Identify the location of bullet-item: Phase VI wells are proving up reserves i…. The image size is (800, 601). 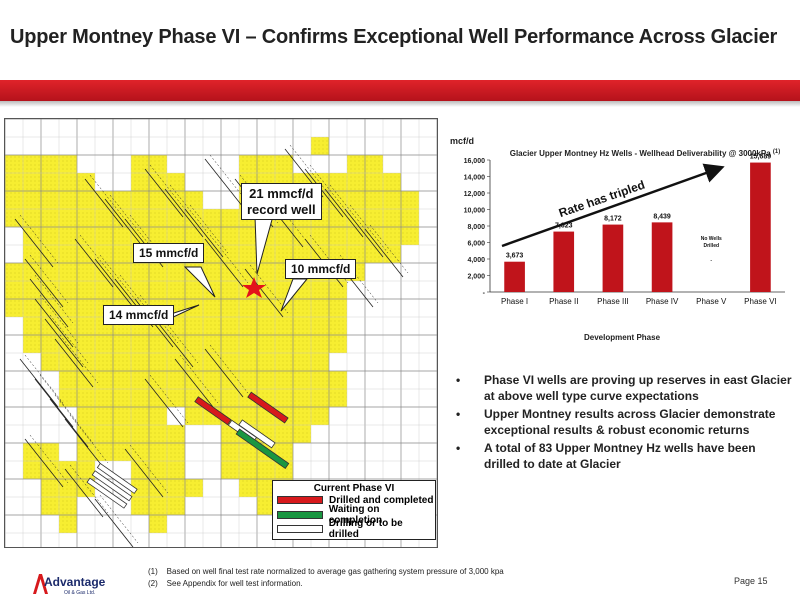
(622, 388).